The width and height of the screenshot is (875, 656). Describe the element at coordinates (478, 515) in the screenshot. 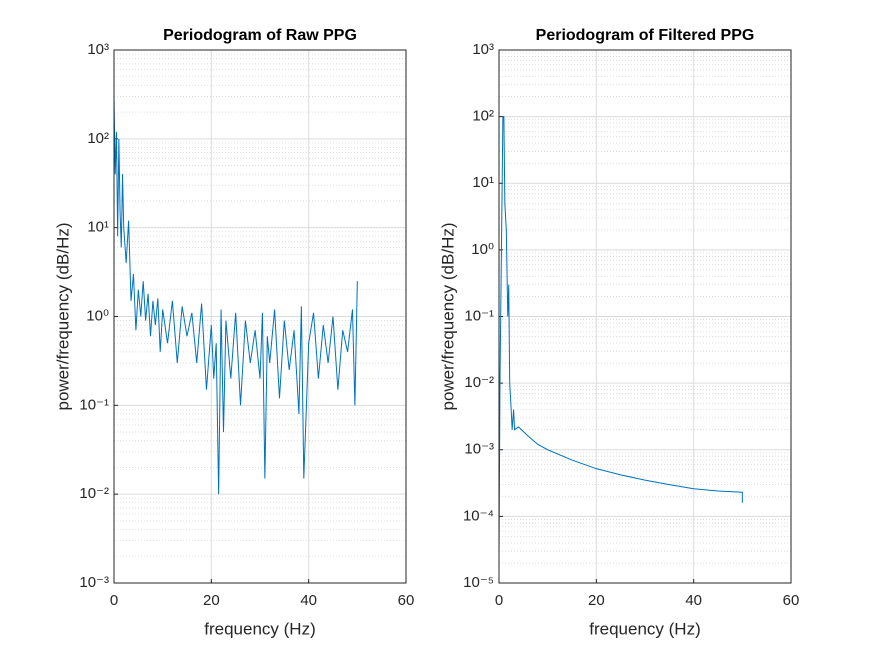

I see `y-tick-label: 10⁻⁴` at that location.